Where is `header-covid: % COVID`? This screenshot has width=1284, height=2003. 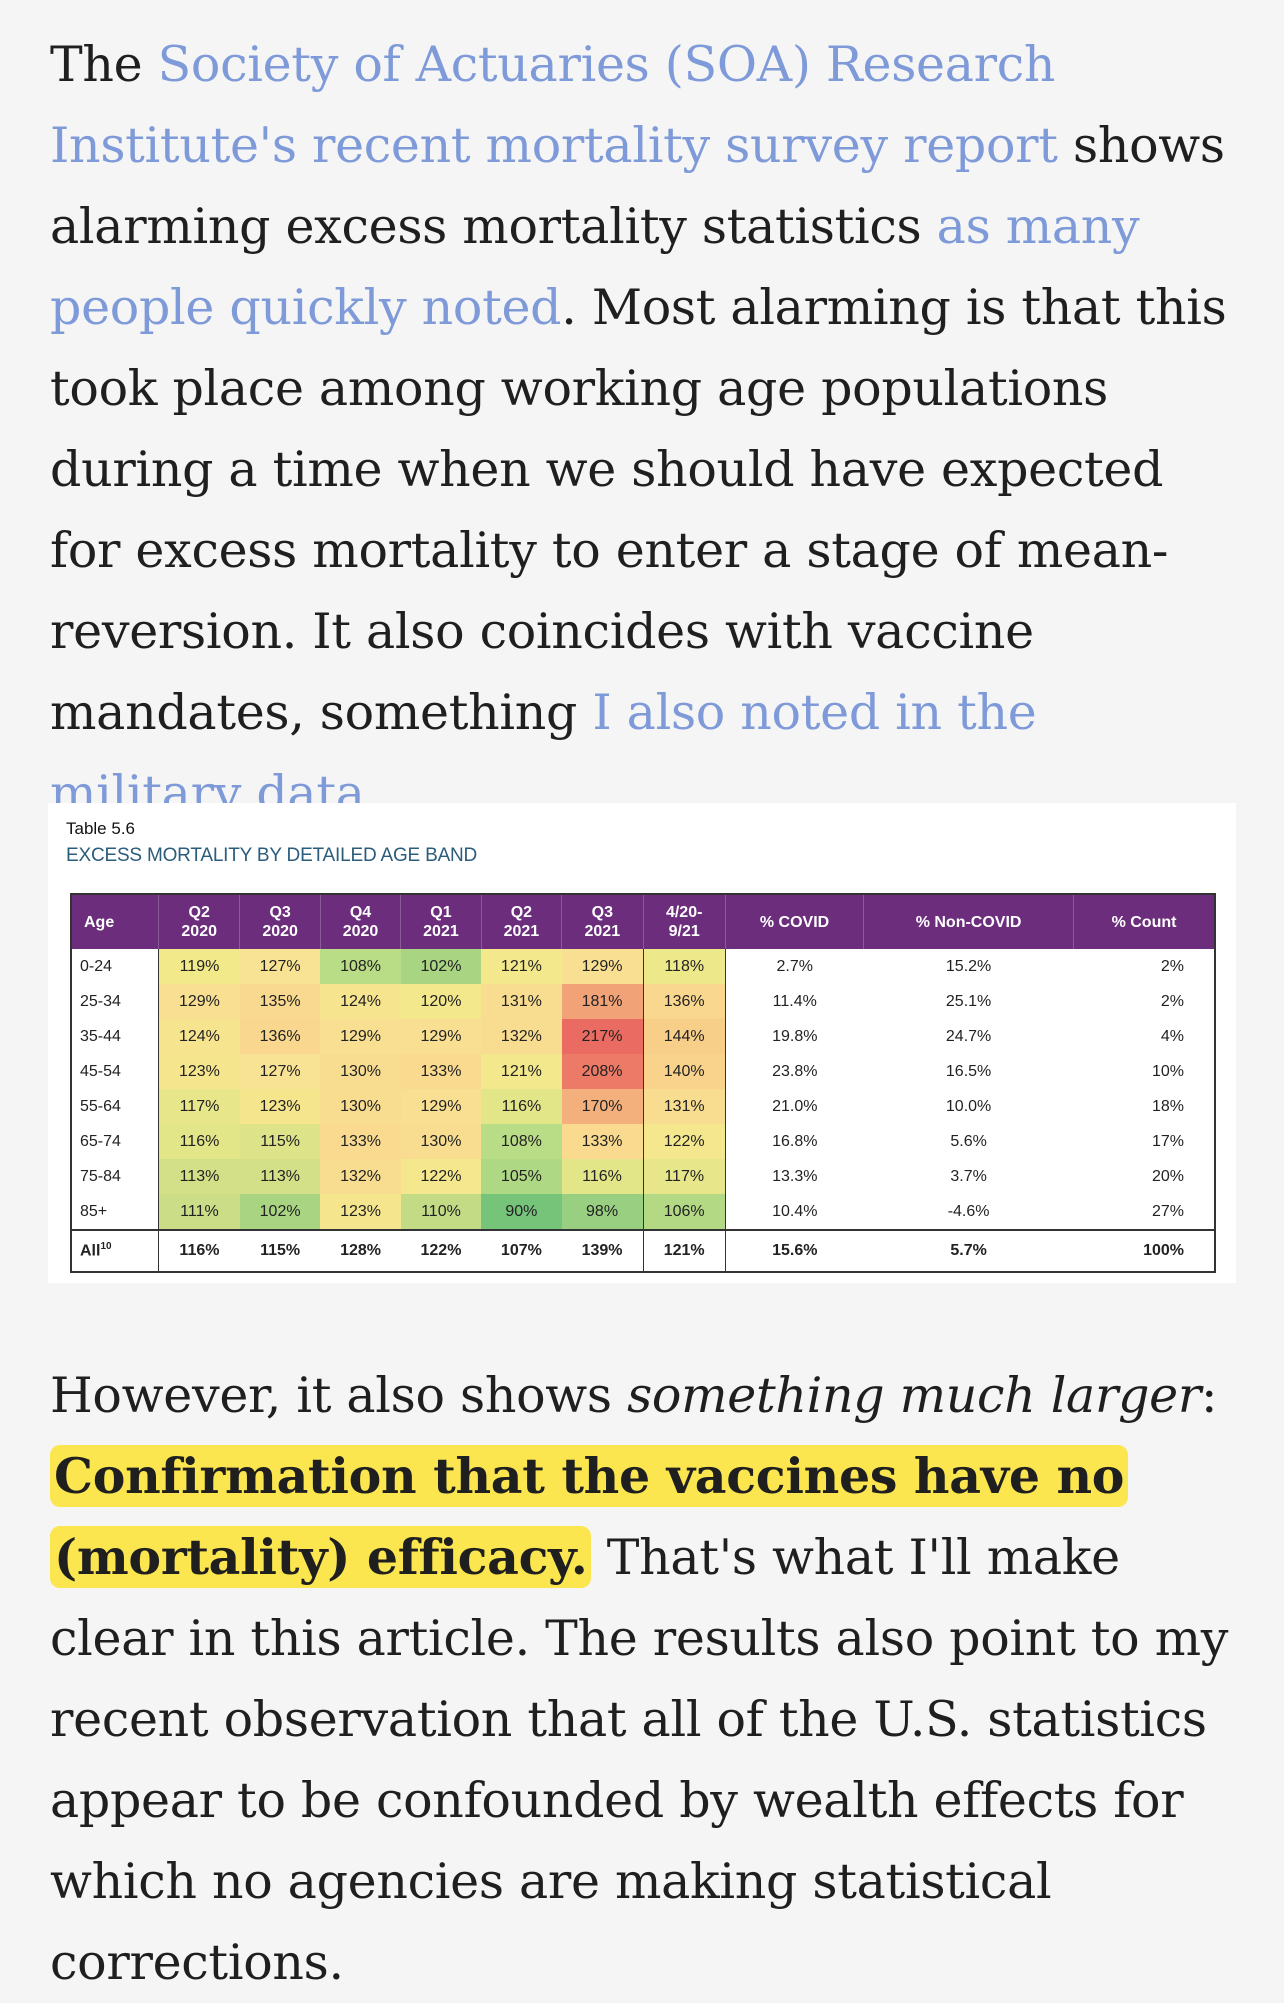 header-covid: % COVID is located at coordinates (795, 921).